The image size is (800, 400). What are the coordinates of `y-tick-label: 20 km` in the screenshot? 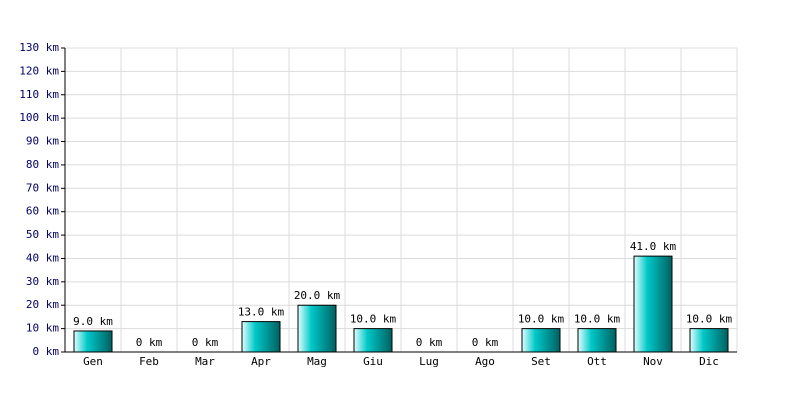 It's located at (42, 304).